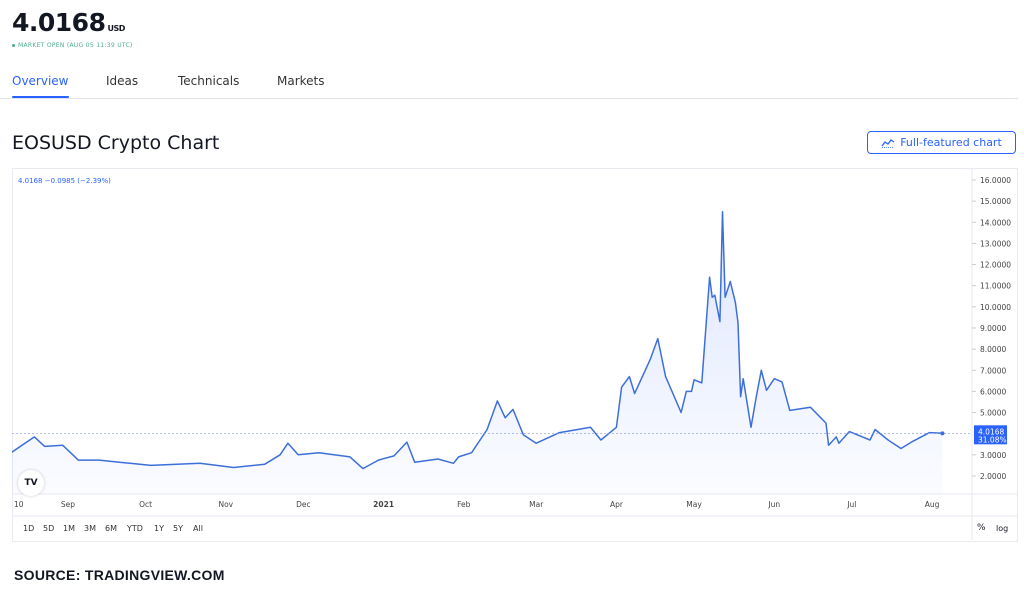 The width and height of the screenshot is (1024, 600). Describe the element at coordinates (464, 504) in the screenshot. I see `x-tick-label: Feb` at that location.